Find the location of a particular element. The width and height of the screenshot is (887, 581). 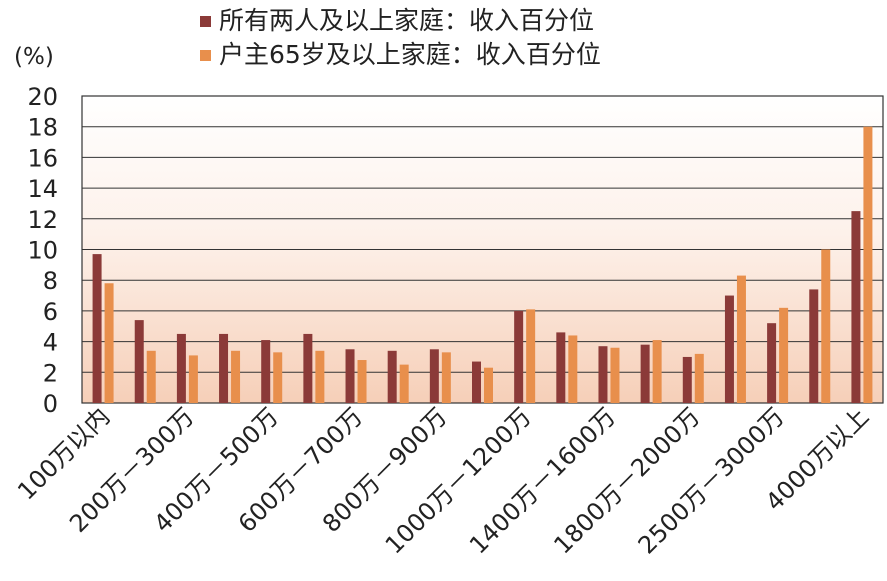

y-tick-label: 2 is located at coordinates (50, 373).